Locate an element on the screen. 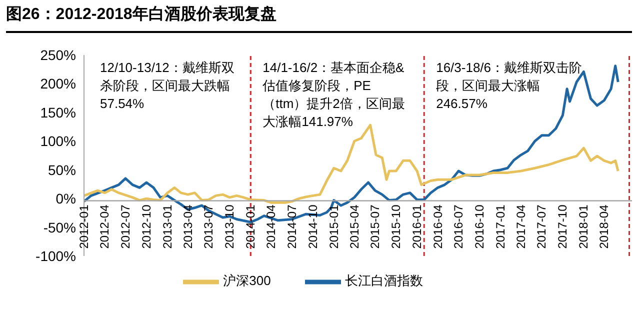  x-tick-label: 2014-01 is located at coordinates (251, 226).